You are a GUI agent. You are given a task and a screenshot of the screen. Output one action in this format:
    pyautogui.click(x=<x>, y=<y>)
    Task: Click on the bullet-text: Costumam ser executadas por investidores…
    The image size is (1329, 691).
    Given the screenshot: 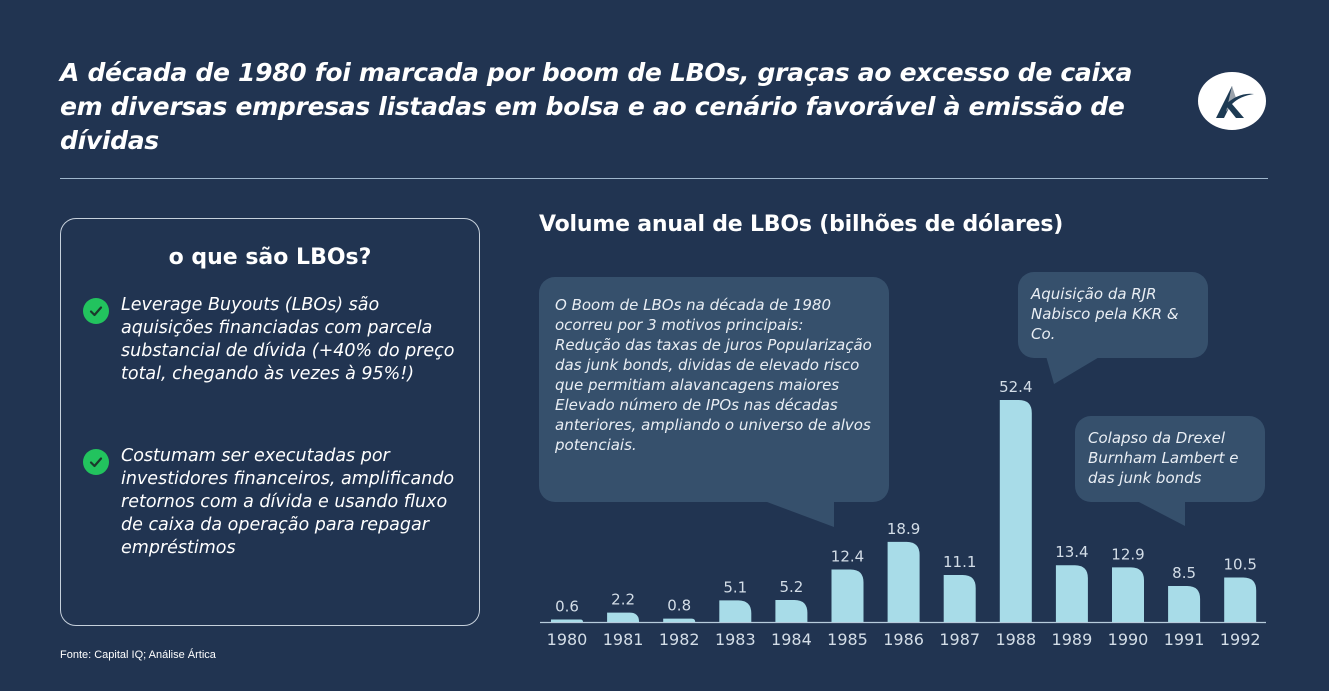 What is the action you would take?
    pyautogui.click(x=288, y=502)
    